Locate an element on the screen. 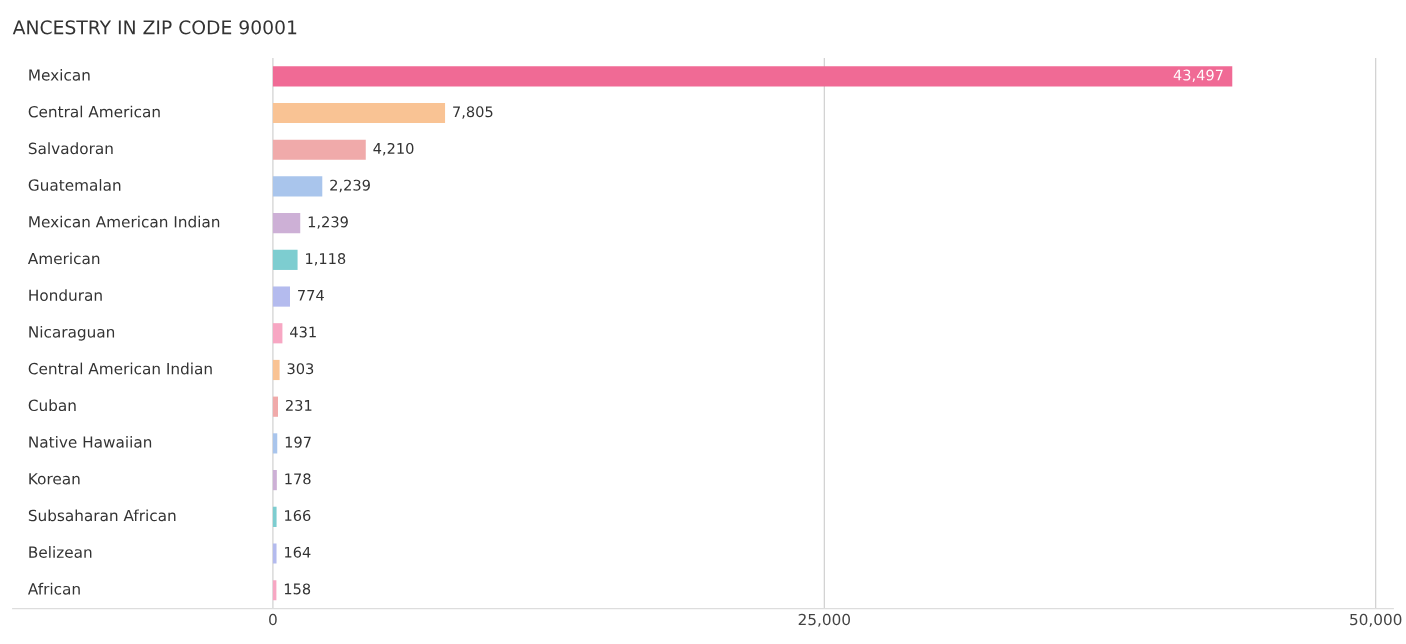 This screenshot has height=644, width=1406. y-tick-label: Guatemalan is located at coordinates (74, 185).